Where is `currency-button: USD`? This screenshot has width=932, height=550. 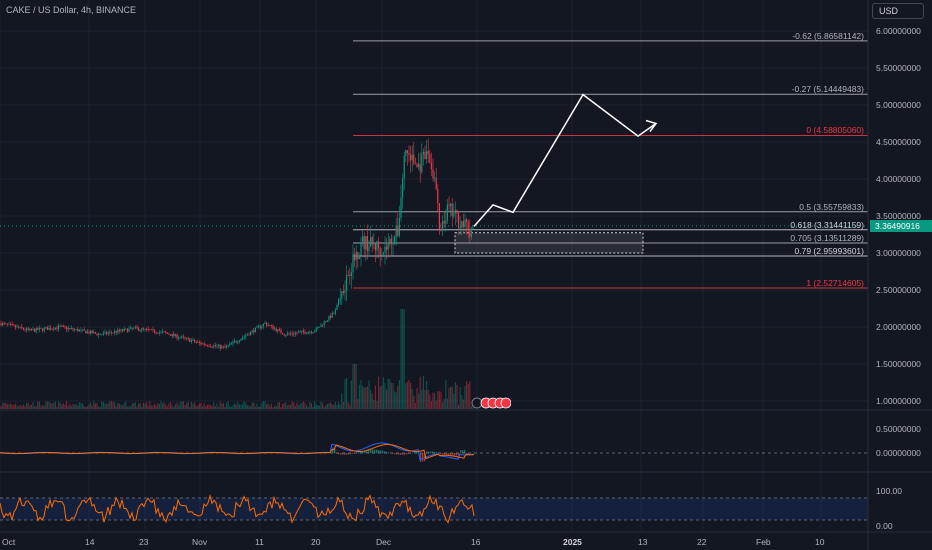 currency-button: USD is located at coordinates (898, 11).